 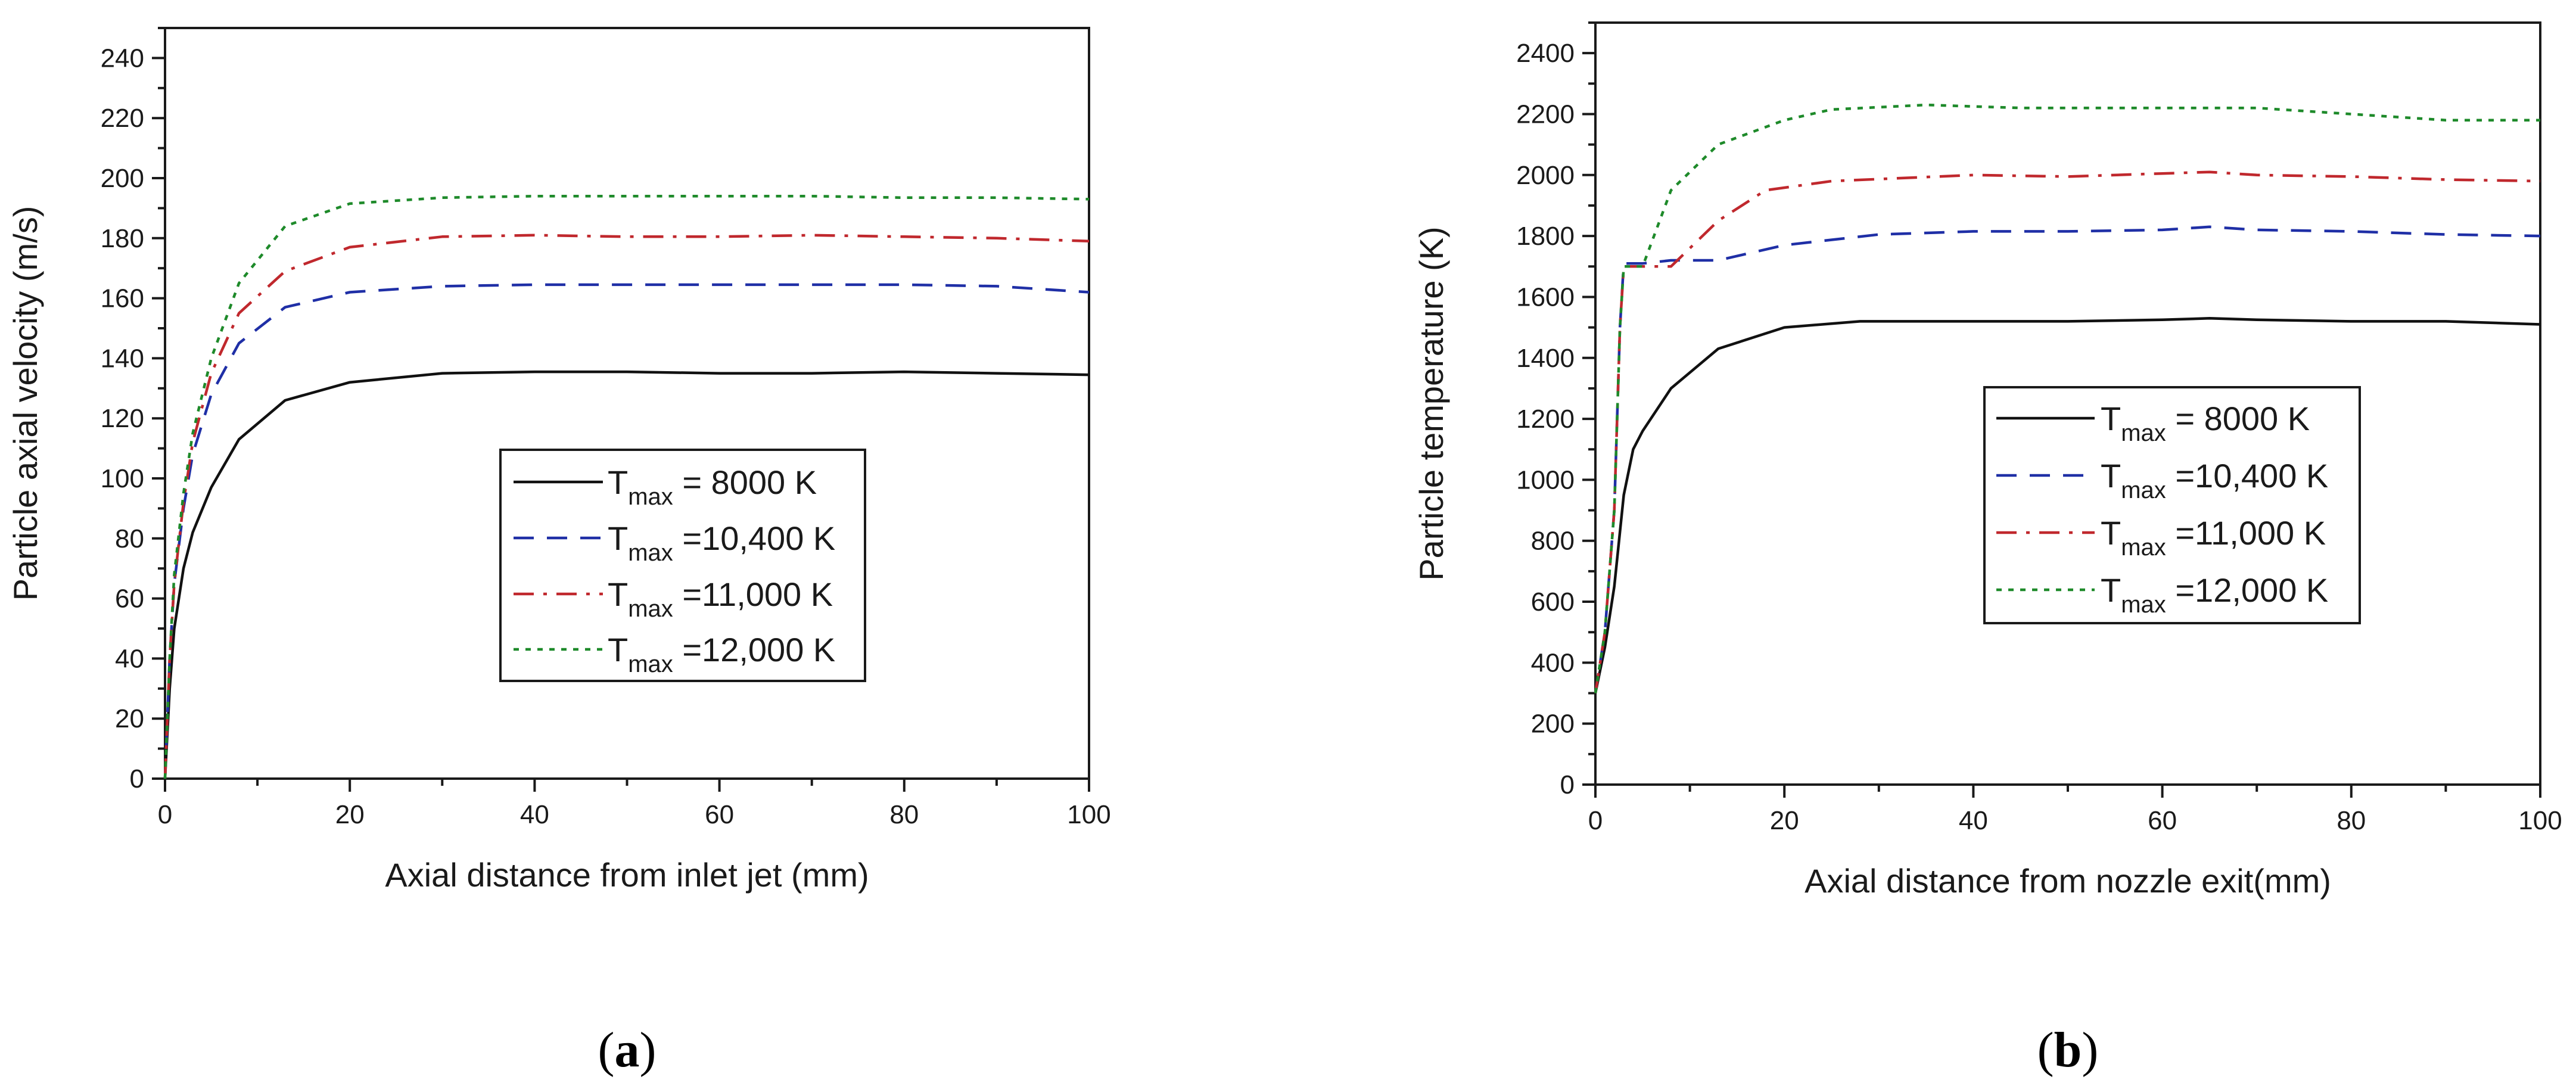 What do you see at coordinates (1545, 114) in the screenshot?
I see `y-tick-label: 2200` at bounding box center [1545, 114].